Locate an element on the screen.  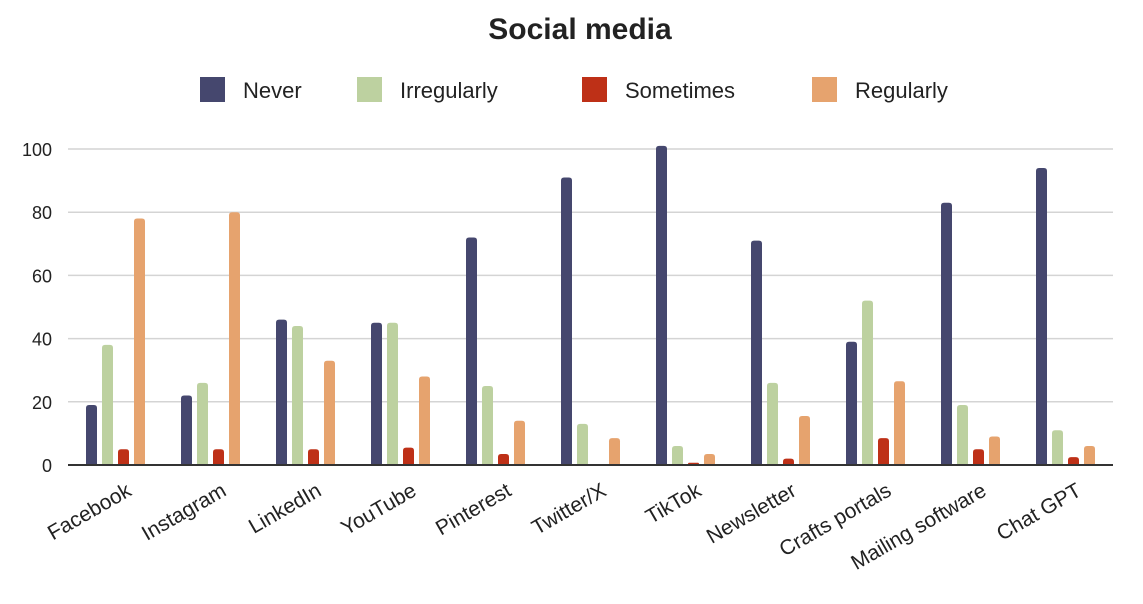
y-tick-label: 40 is located at coordinates (42, 340).